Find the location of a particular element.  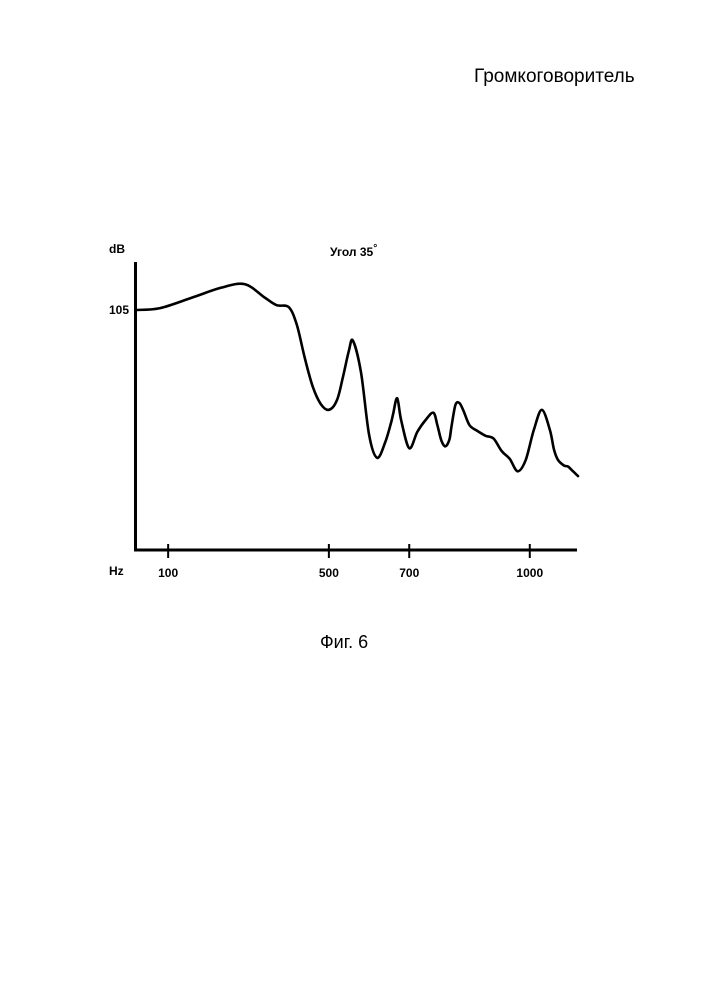

chart-title-degree: ° is located at coordinates (375, 248).